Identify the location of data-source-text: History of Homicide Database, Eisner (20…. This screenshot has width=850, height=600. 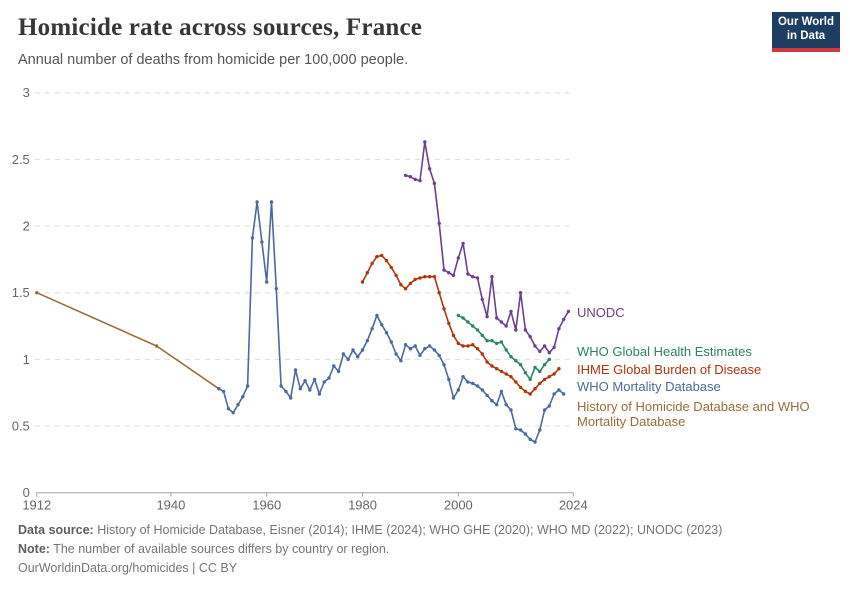
(408, 530).